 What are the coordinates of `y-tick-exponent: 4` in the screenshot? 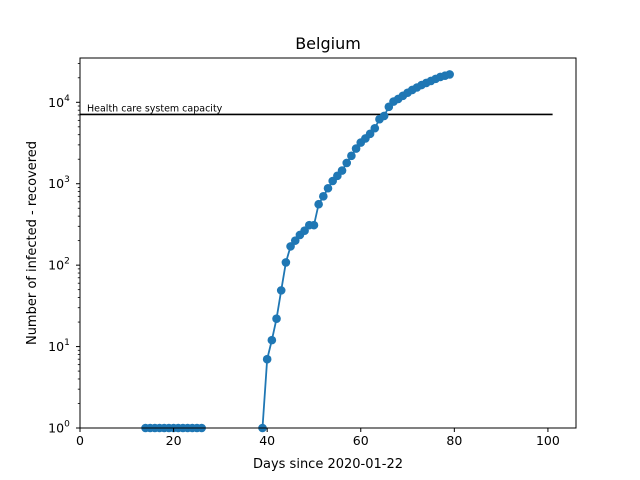 It's located at (67, 99).